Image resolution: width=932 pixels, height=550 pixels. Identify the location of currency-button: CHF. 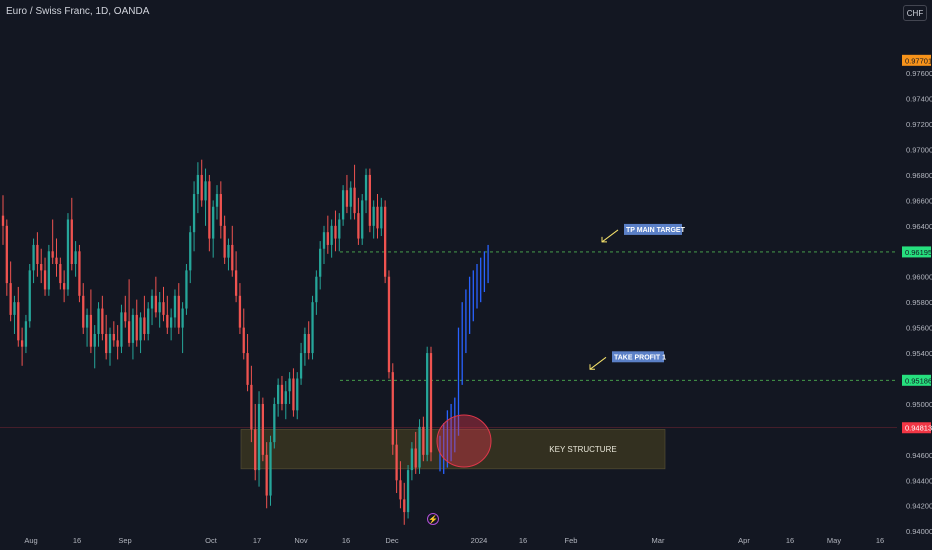
(915, 13).